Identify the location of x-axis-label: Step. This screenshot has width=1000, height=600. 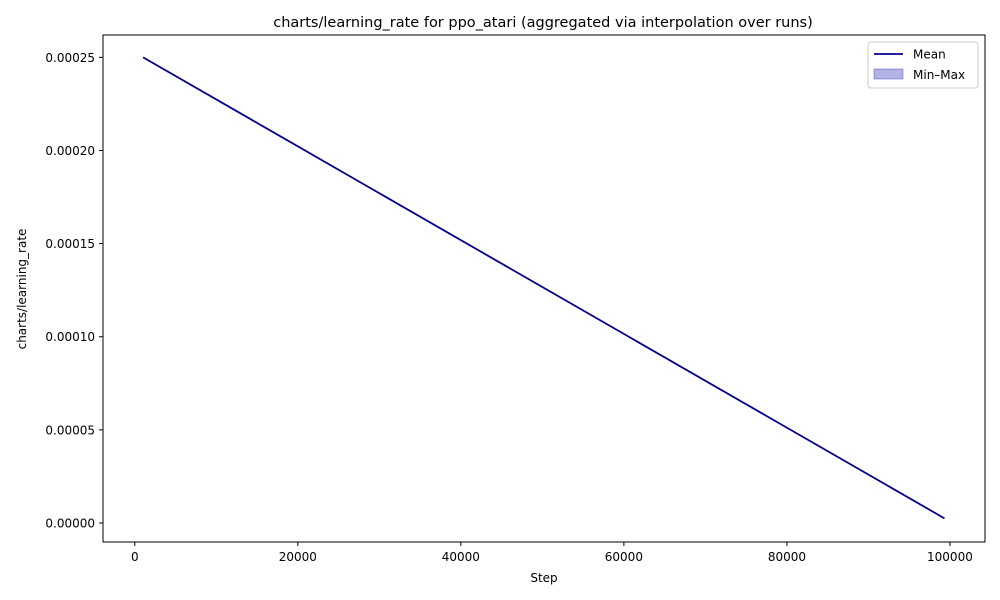
(543, 578).